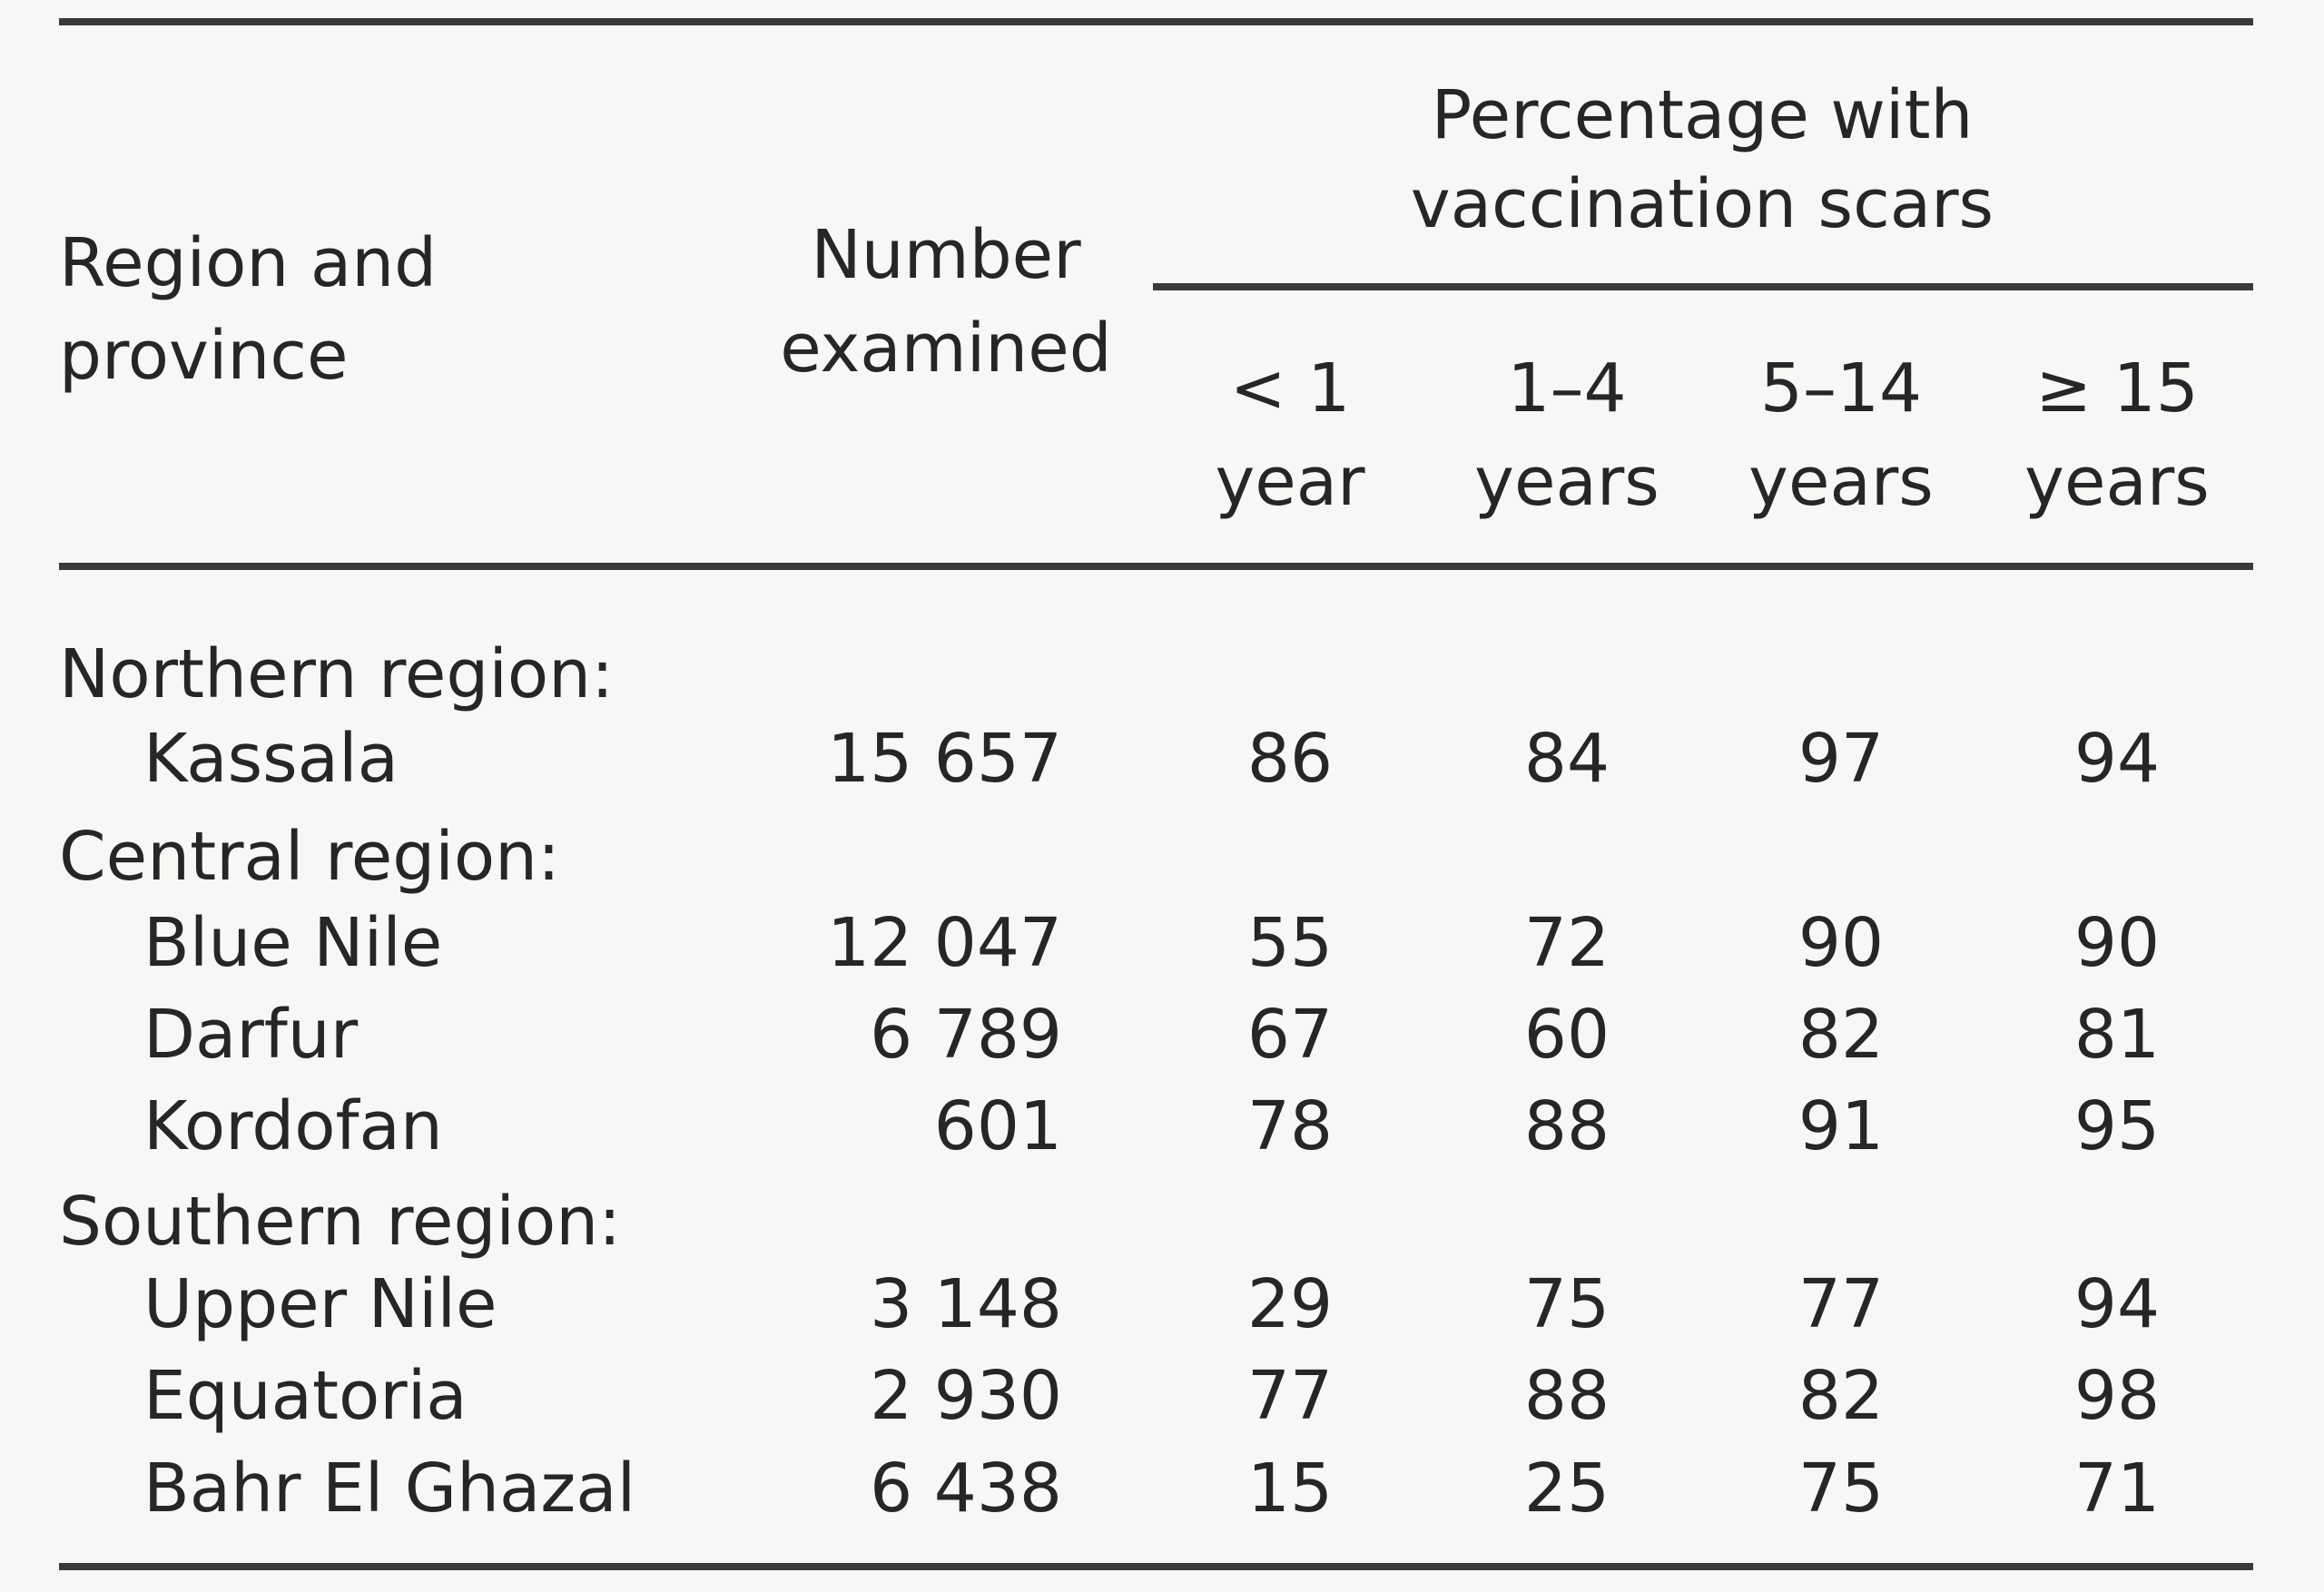  I want to click on province-label: Equatoria, so click(305, 1396).